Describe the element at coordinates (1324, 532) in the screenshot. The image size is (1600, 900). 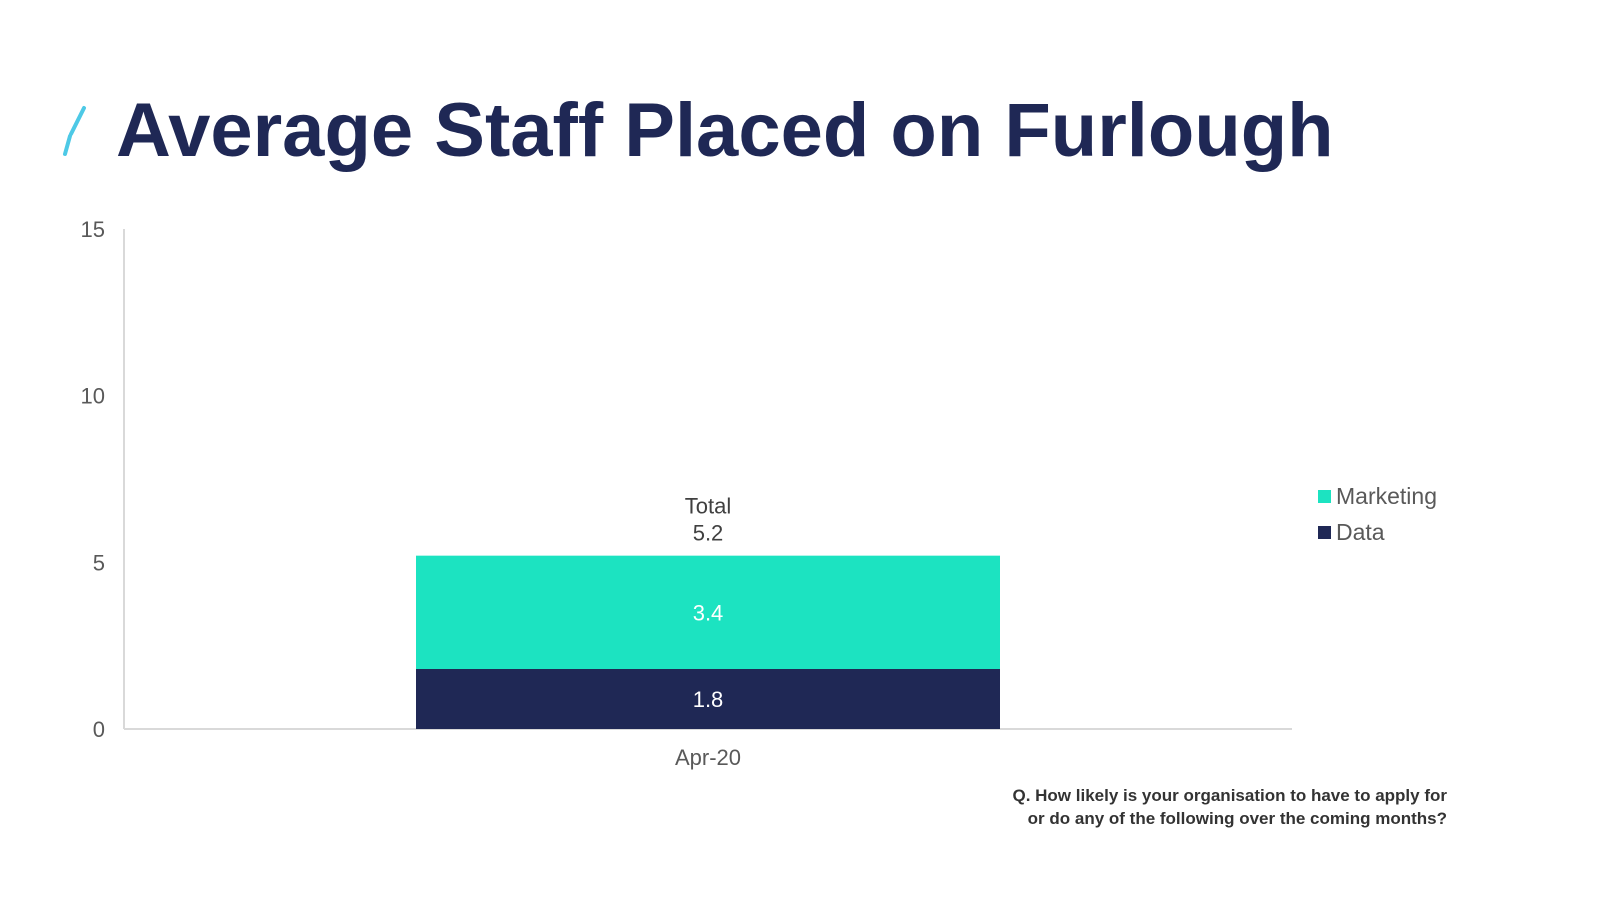
I see `legend-swatch-data` at that location.